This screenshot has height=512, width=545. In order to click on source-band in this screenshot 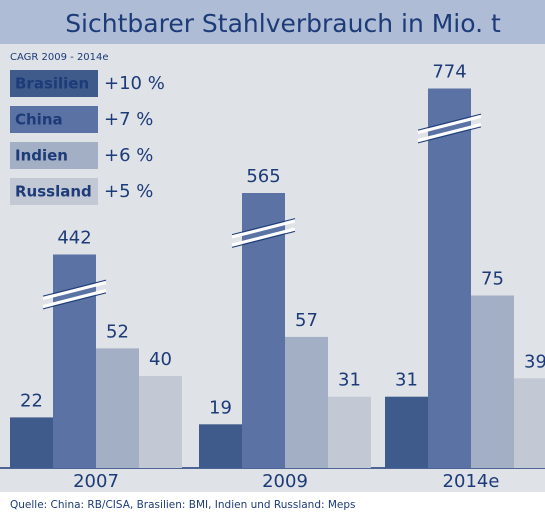, I will do `click(272, 502)`.